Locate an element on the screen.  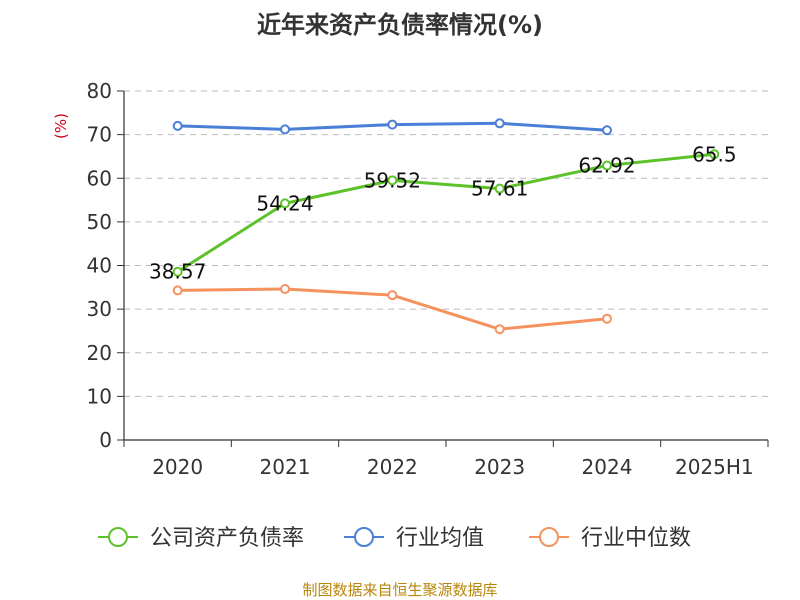
y-tick-label: 40 is located at coordinates (99, 266).